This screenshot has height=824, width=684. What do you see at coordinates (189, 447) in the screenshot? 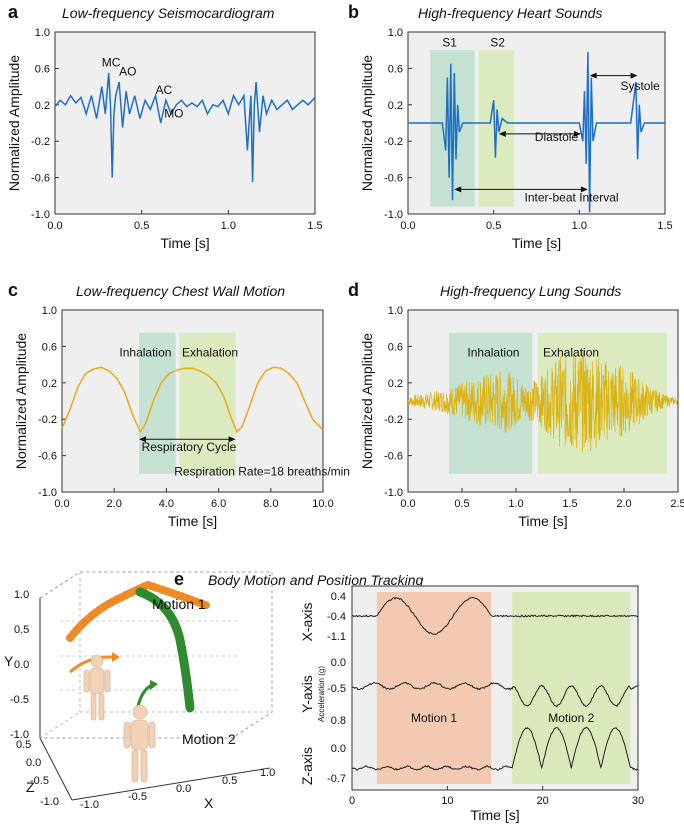
I see `annotation-label: Respiratory Cycle` at bounding box center [189, 447].